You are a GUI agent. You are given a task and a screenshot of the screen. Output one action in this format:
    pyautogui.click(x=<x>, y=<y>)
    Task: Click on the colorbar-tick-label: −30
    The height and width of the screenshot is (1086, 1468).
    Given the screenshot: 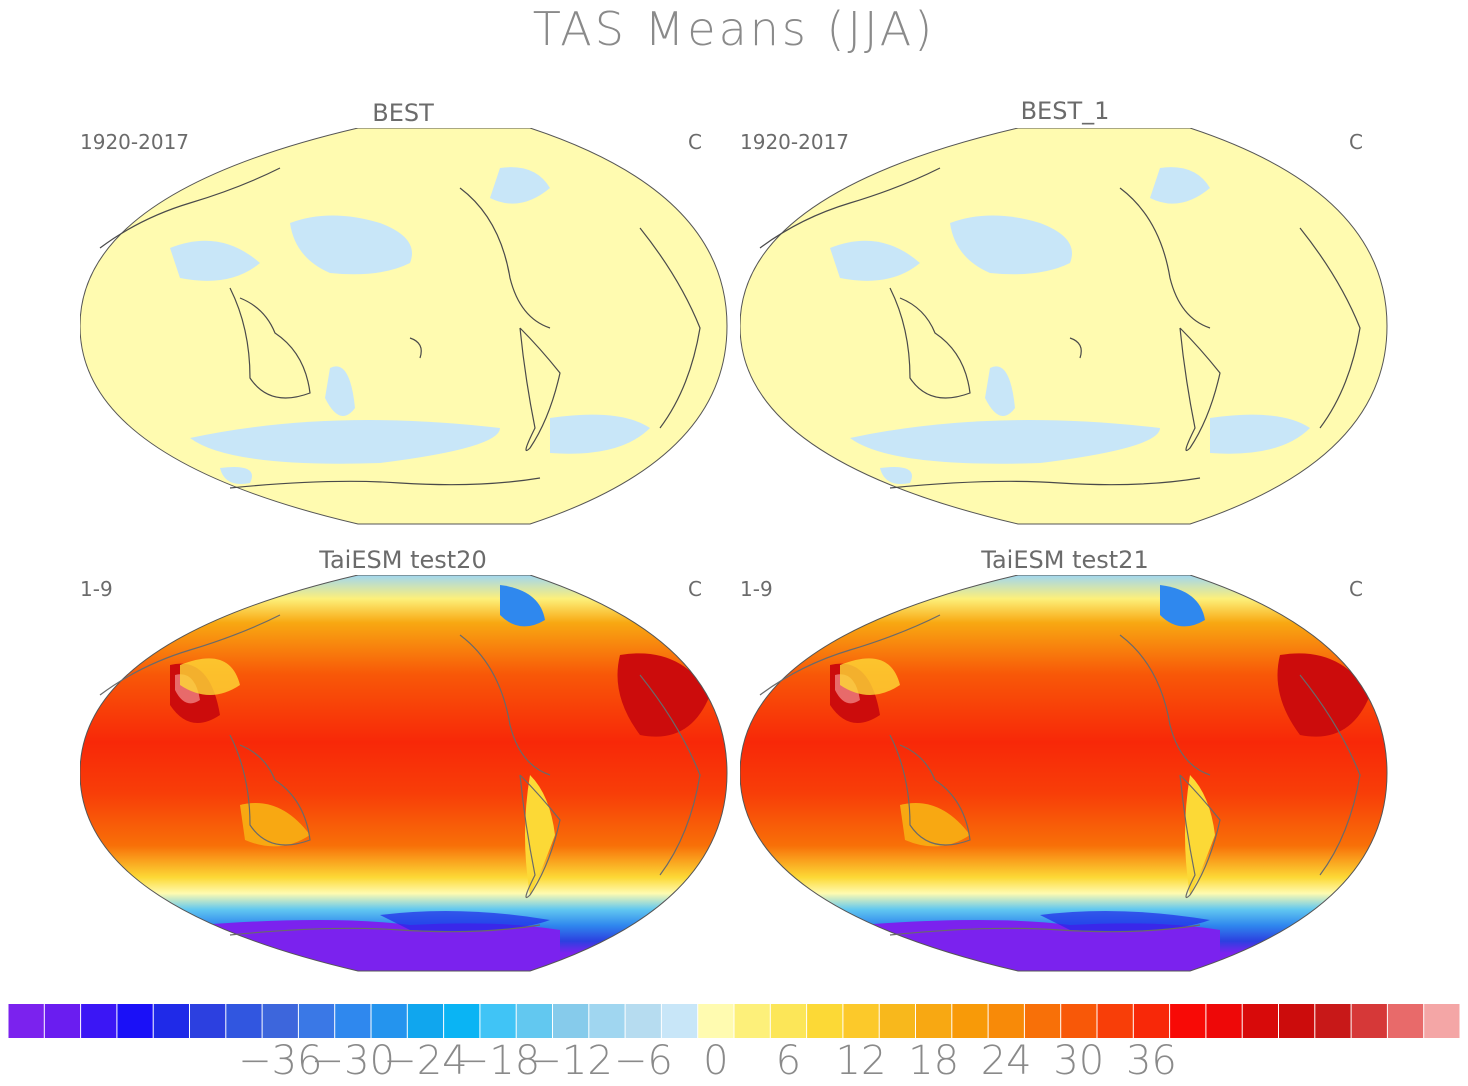 What is the action you would take?
    pyautogui.click(x=353, y=1061)
    